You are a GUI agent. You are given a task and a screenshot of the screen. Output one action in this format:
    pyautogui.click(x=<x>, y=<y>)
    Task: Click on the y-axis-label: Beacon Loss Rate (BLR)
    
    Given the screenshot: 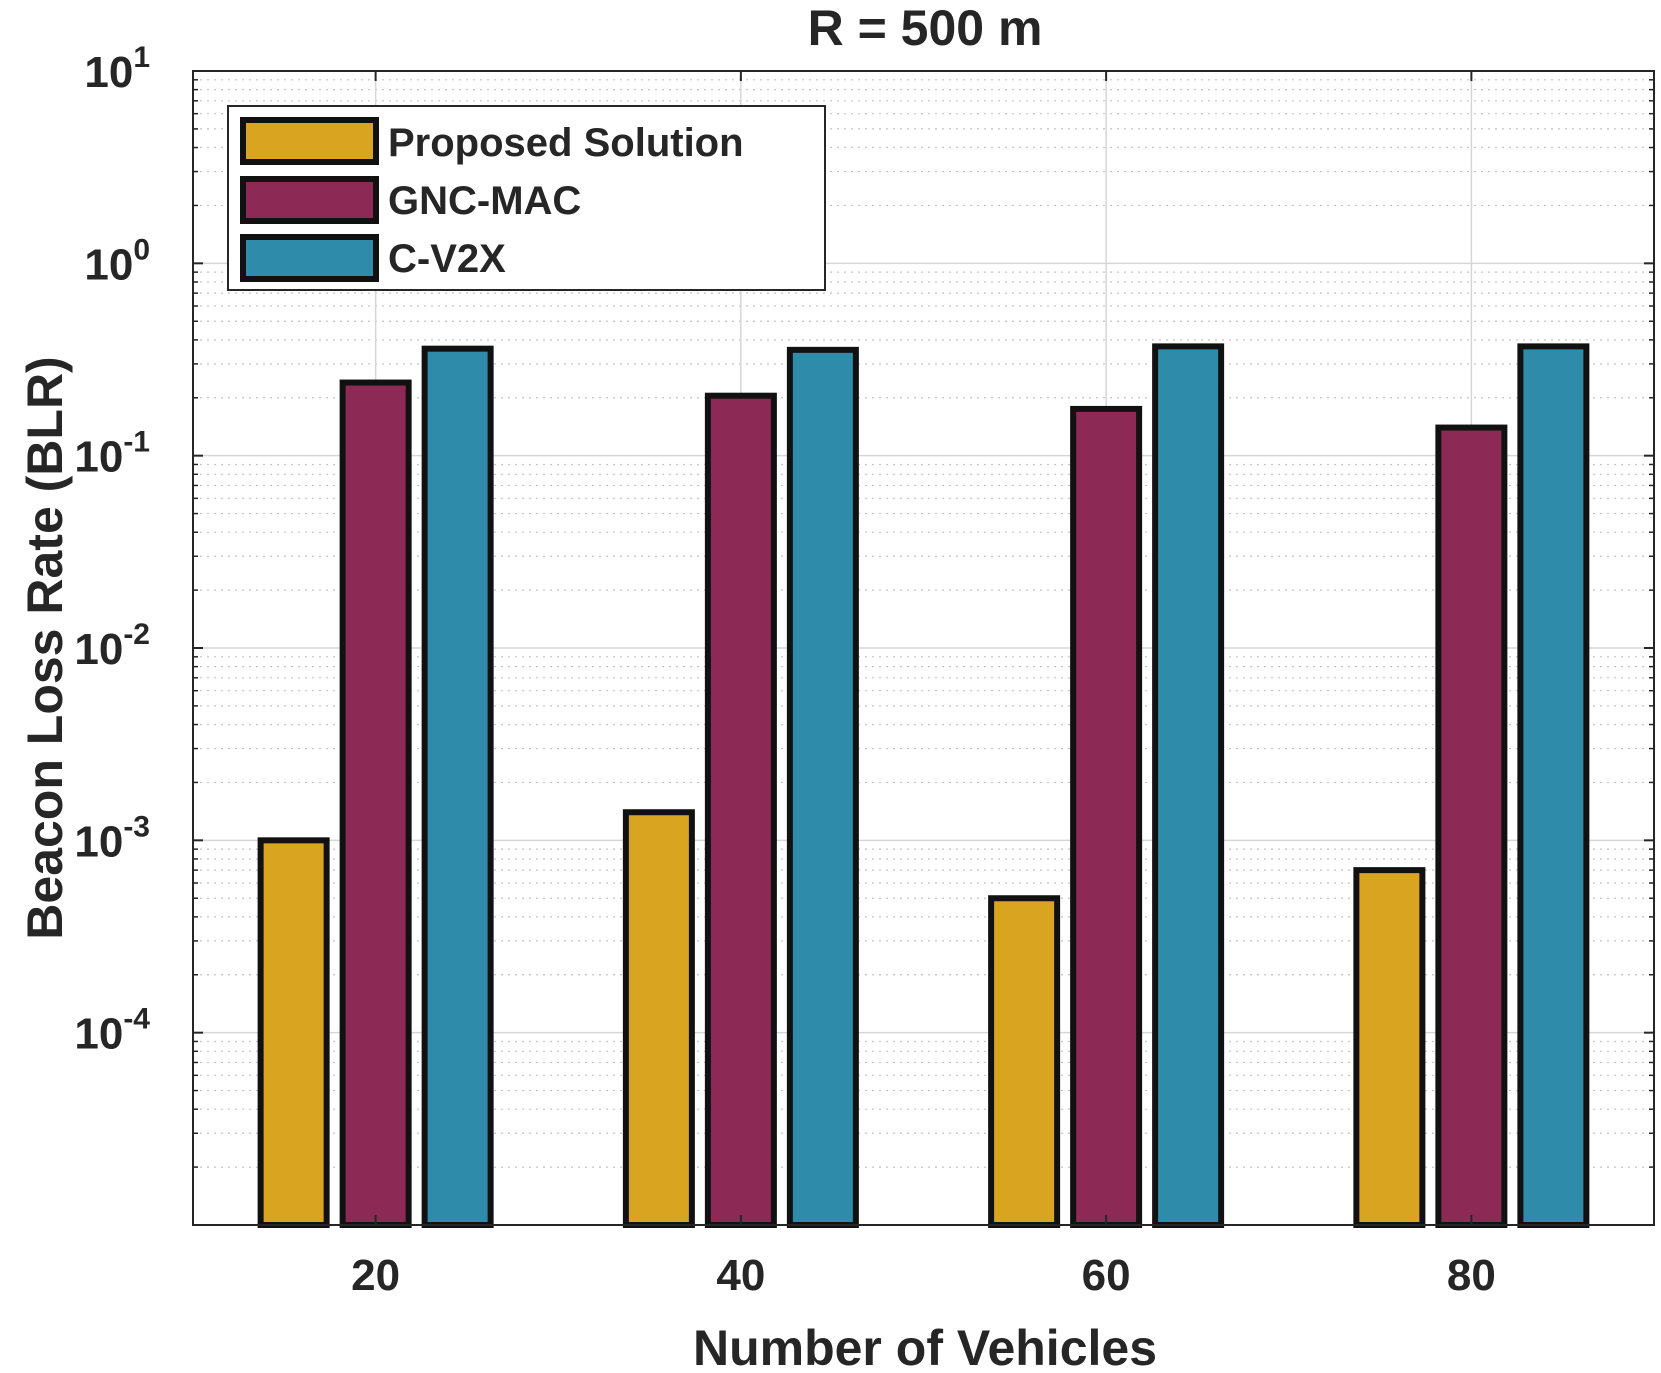 What is the action you would take?
    pyautogui.click(x=45, y=647)
    